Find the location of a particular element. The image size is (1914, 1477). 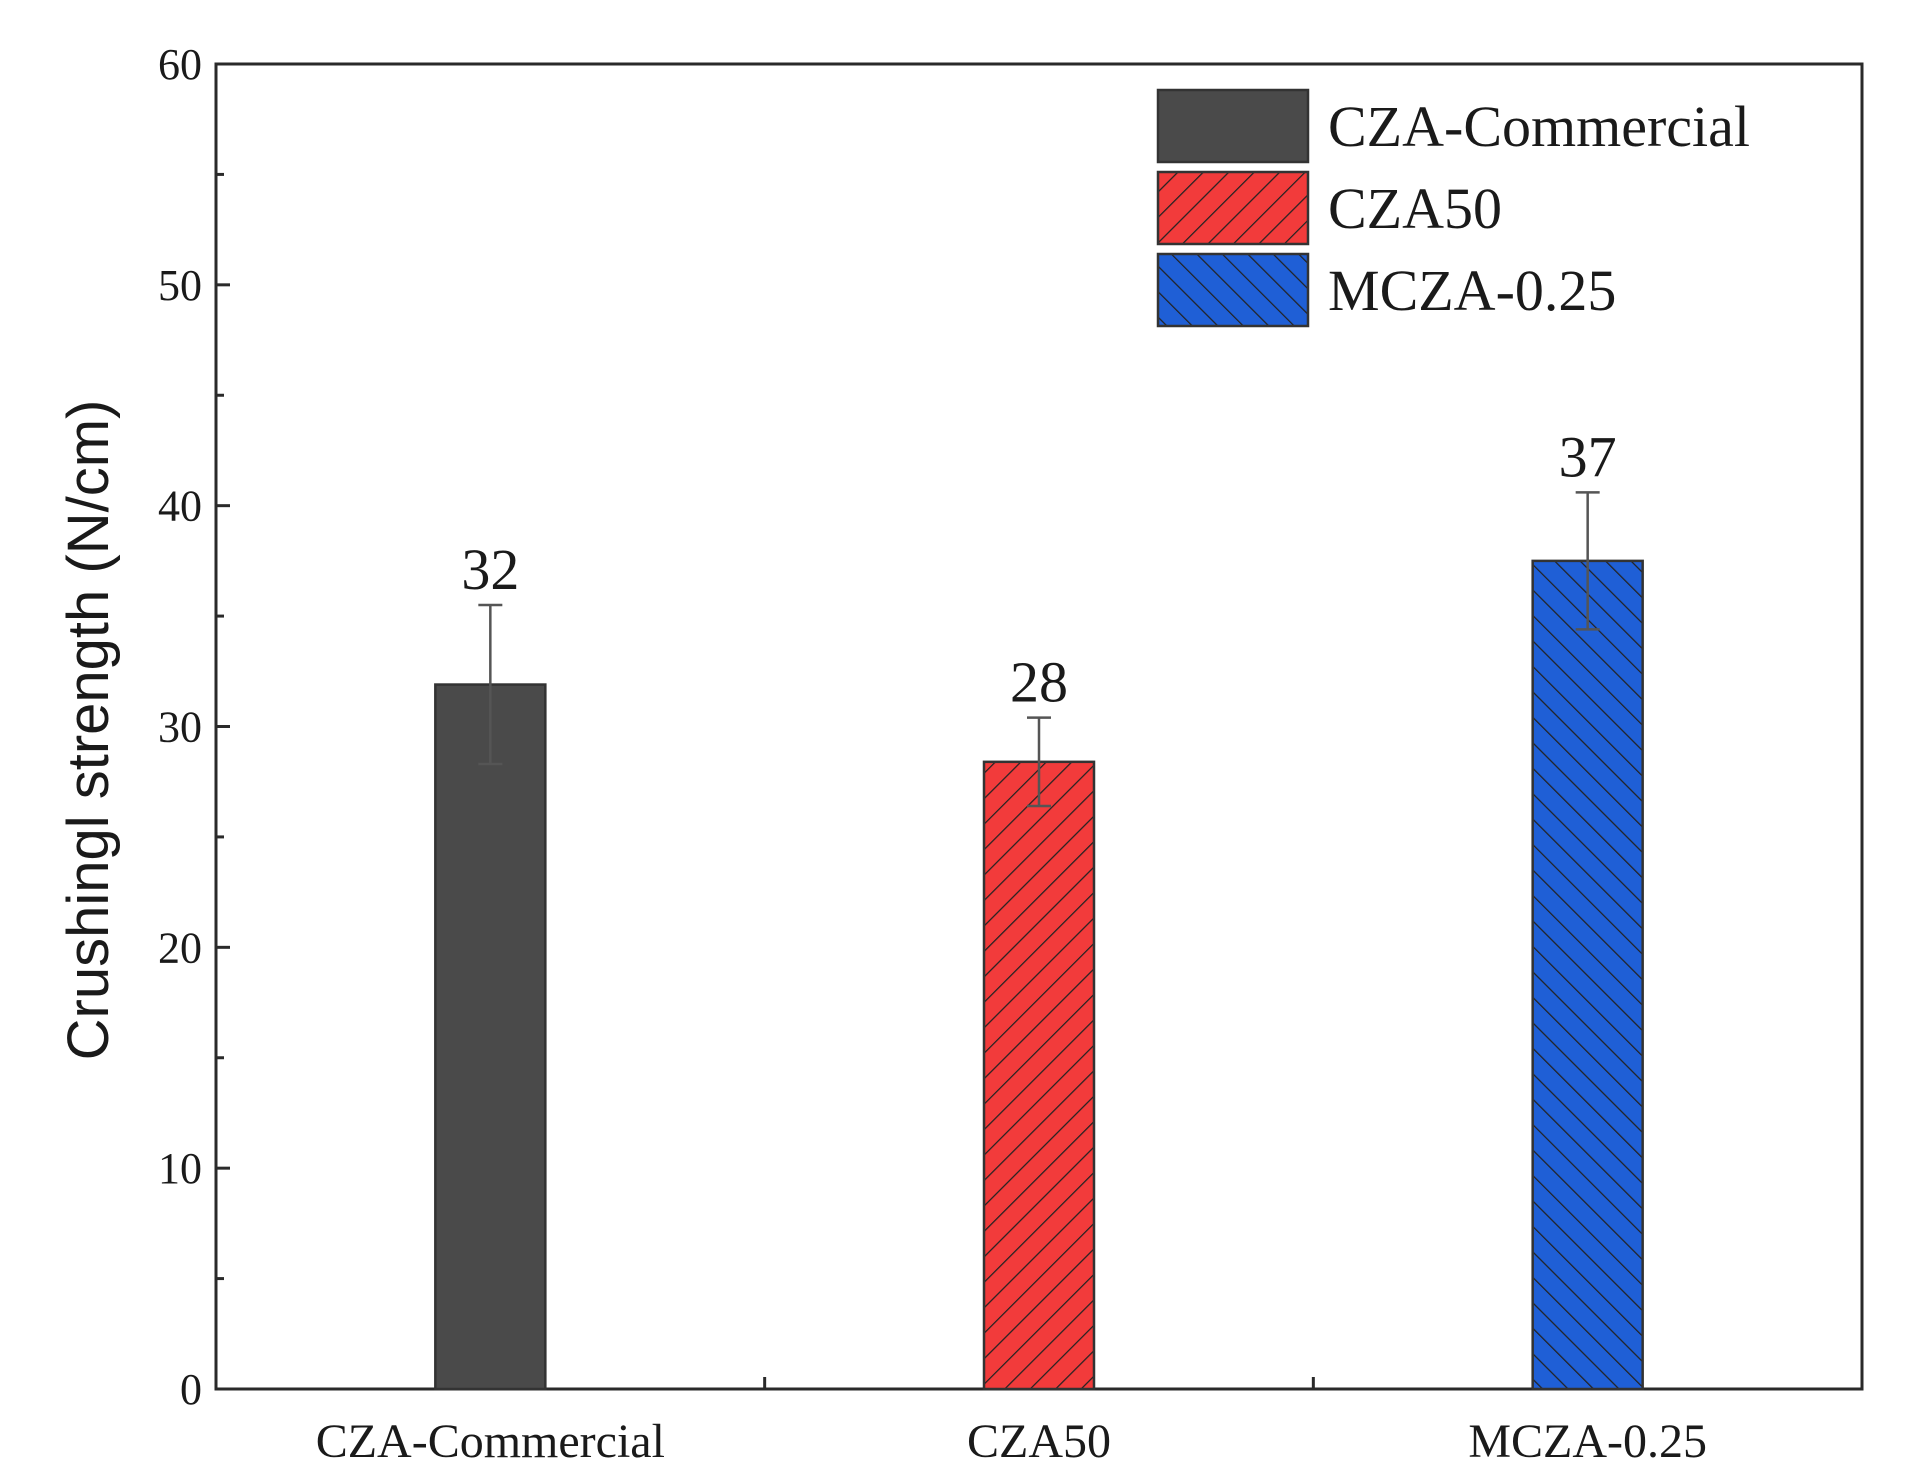

x-tick-label: CZA-Commercial is located at coordinates (490, 1441).